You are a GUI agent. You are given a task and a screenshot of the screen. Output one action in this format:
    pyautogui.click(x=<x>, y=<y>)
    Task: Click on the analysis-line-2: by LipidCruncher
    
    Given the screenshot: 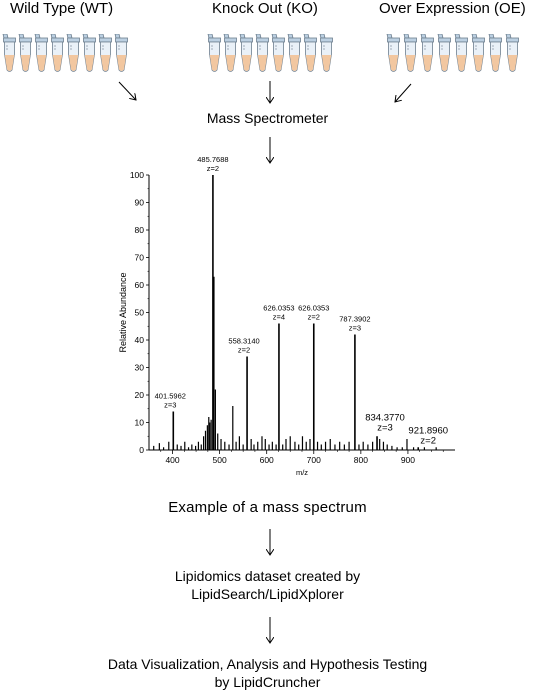 What is the action you would take?
    pyautogui.click(x=267, y=682)
    